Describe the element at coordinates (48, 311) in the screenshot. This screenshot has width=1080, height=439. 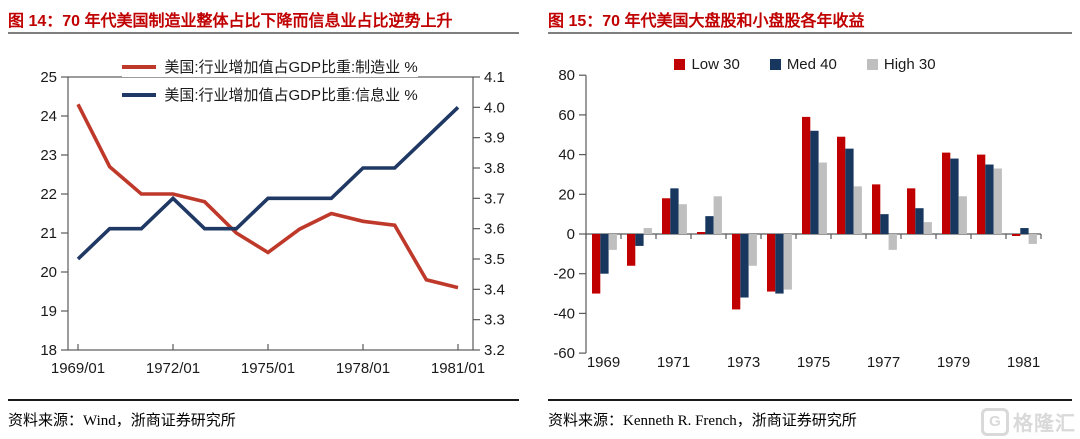
I see `svg-text: 19` at that location.